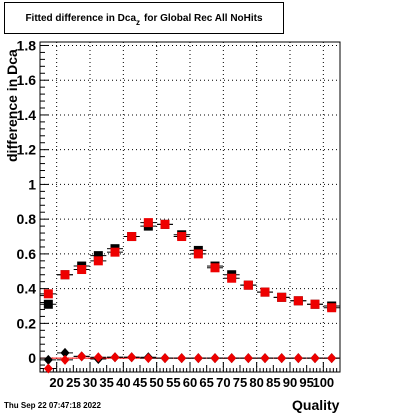  What do you see at coordinates (56, 382) in the screenshot?
I see `x-tick-label: 20` at bounding box center [56, 382].